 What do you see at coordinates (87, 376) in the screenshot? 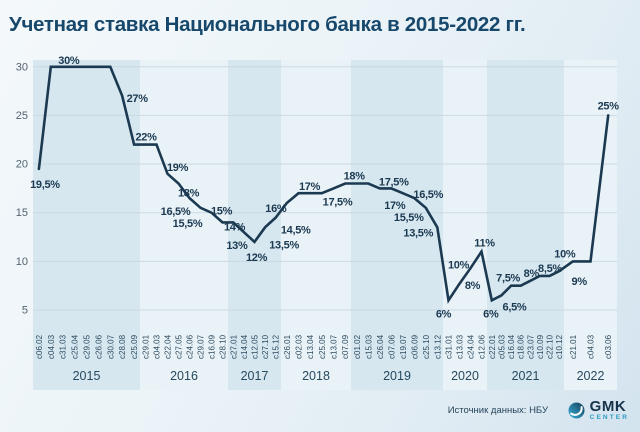
I see `year-label-2015: 2015` at bounding box center [87, 376].